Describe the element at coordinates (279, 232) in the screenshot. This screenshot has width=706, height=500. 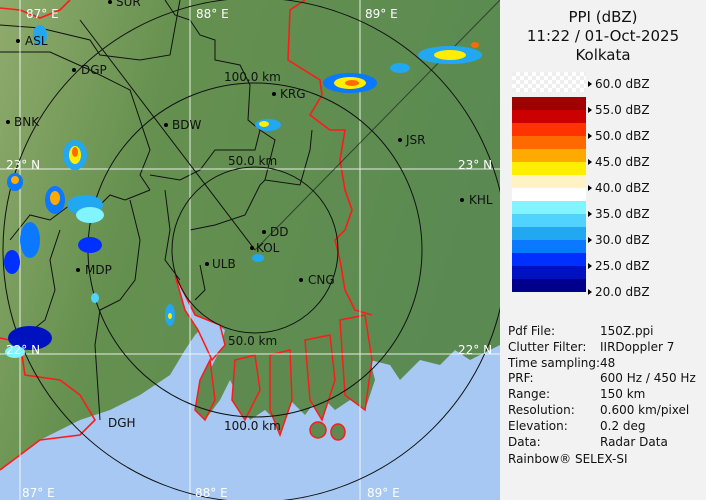
I see `city-label: DD` at that location.